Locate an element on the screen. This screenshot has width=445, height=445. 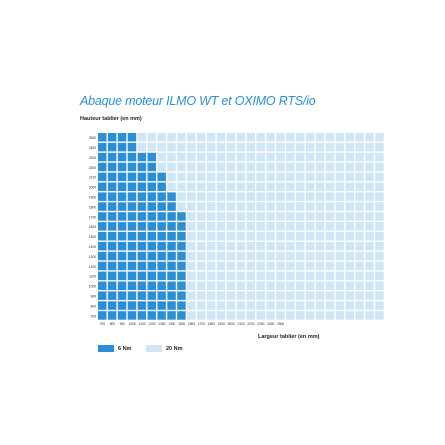
chart-title: Abaque moteur ILMO WT et OXIMO RTS/io is located at coordinates (198, 101).